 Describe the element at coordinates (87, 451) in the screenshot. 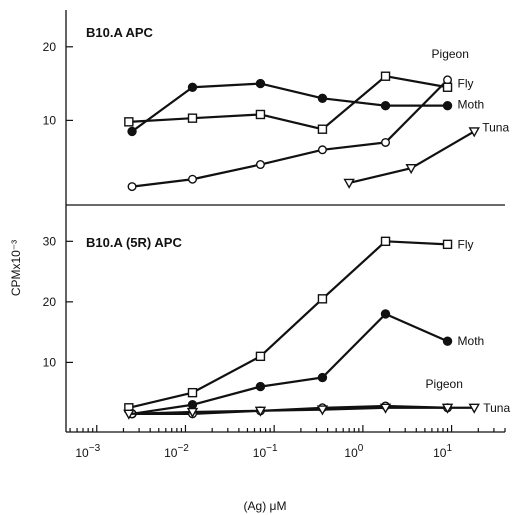

I see `x-tick-label: 10⁻³` at that location.